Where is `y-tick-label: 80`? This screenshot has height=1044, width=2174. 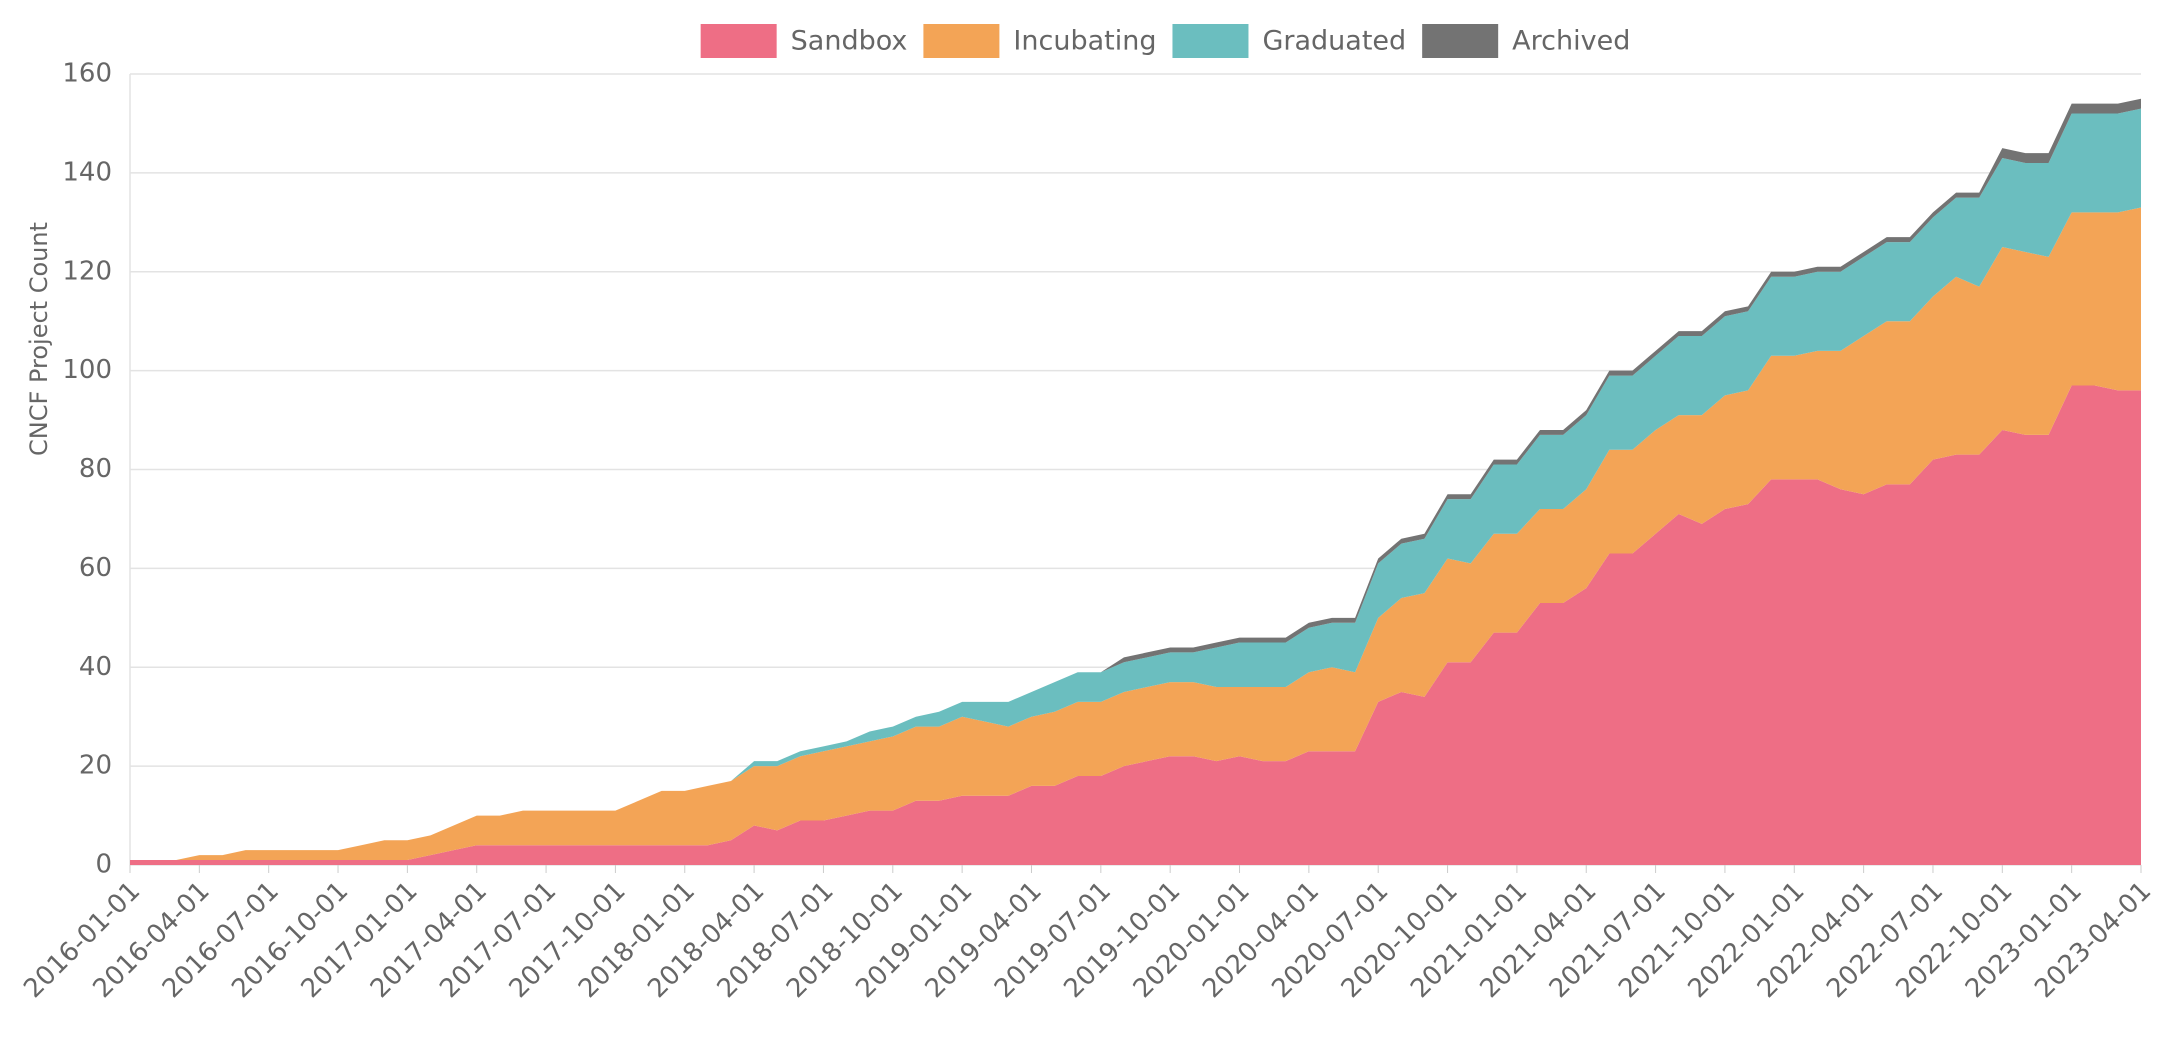
y-tick-label: 80 is located at coordinates (95, 469).